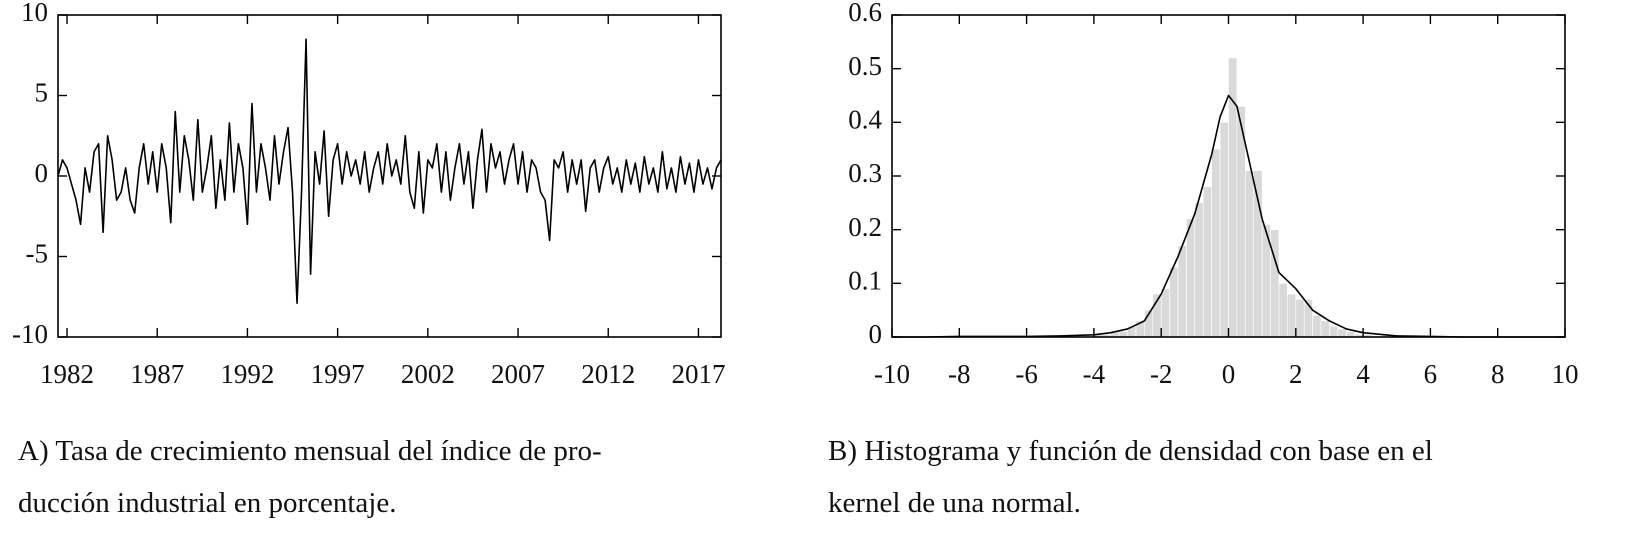 Image resolution: width=1649 pixels, height=548 pixels. What do you see at coordinates (954, 503) in the screenshot?
I see `caption: kernel de una normal.` at bounding box center [954, 503].